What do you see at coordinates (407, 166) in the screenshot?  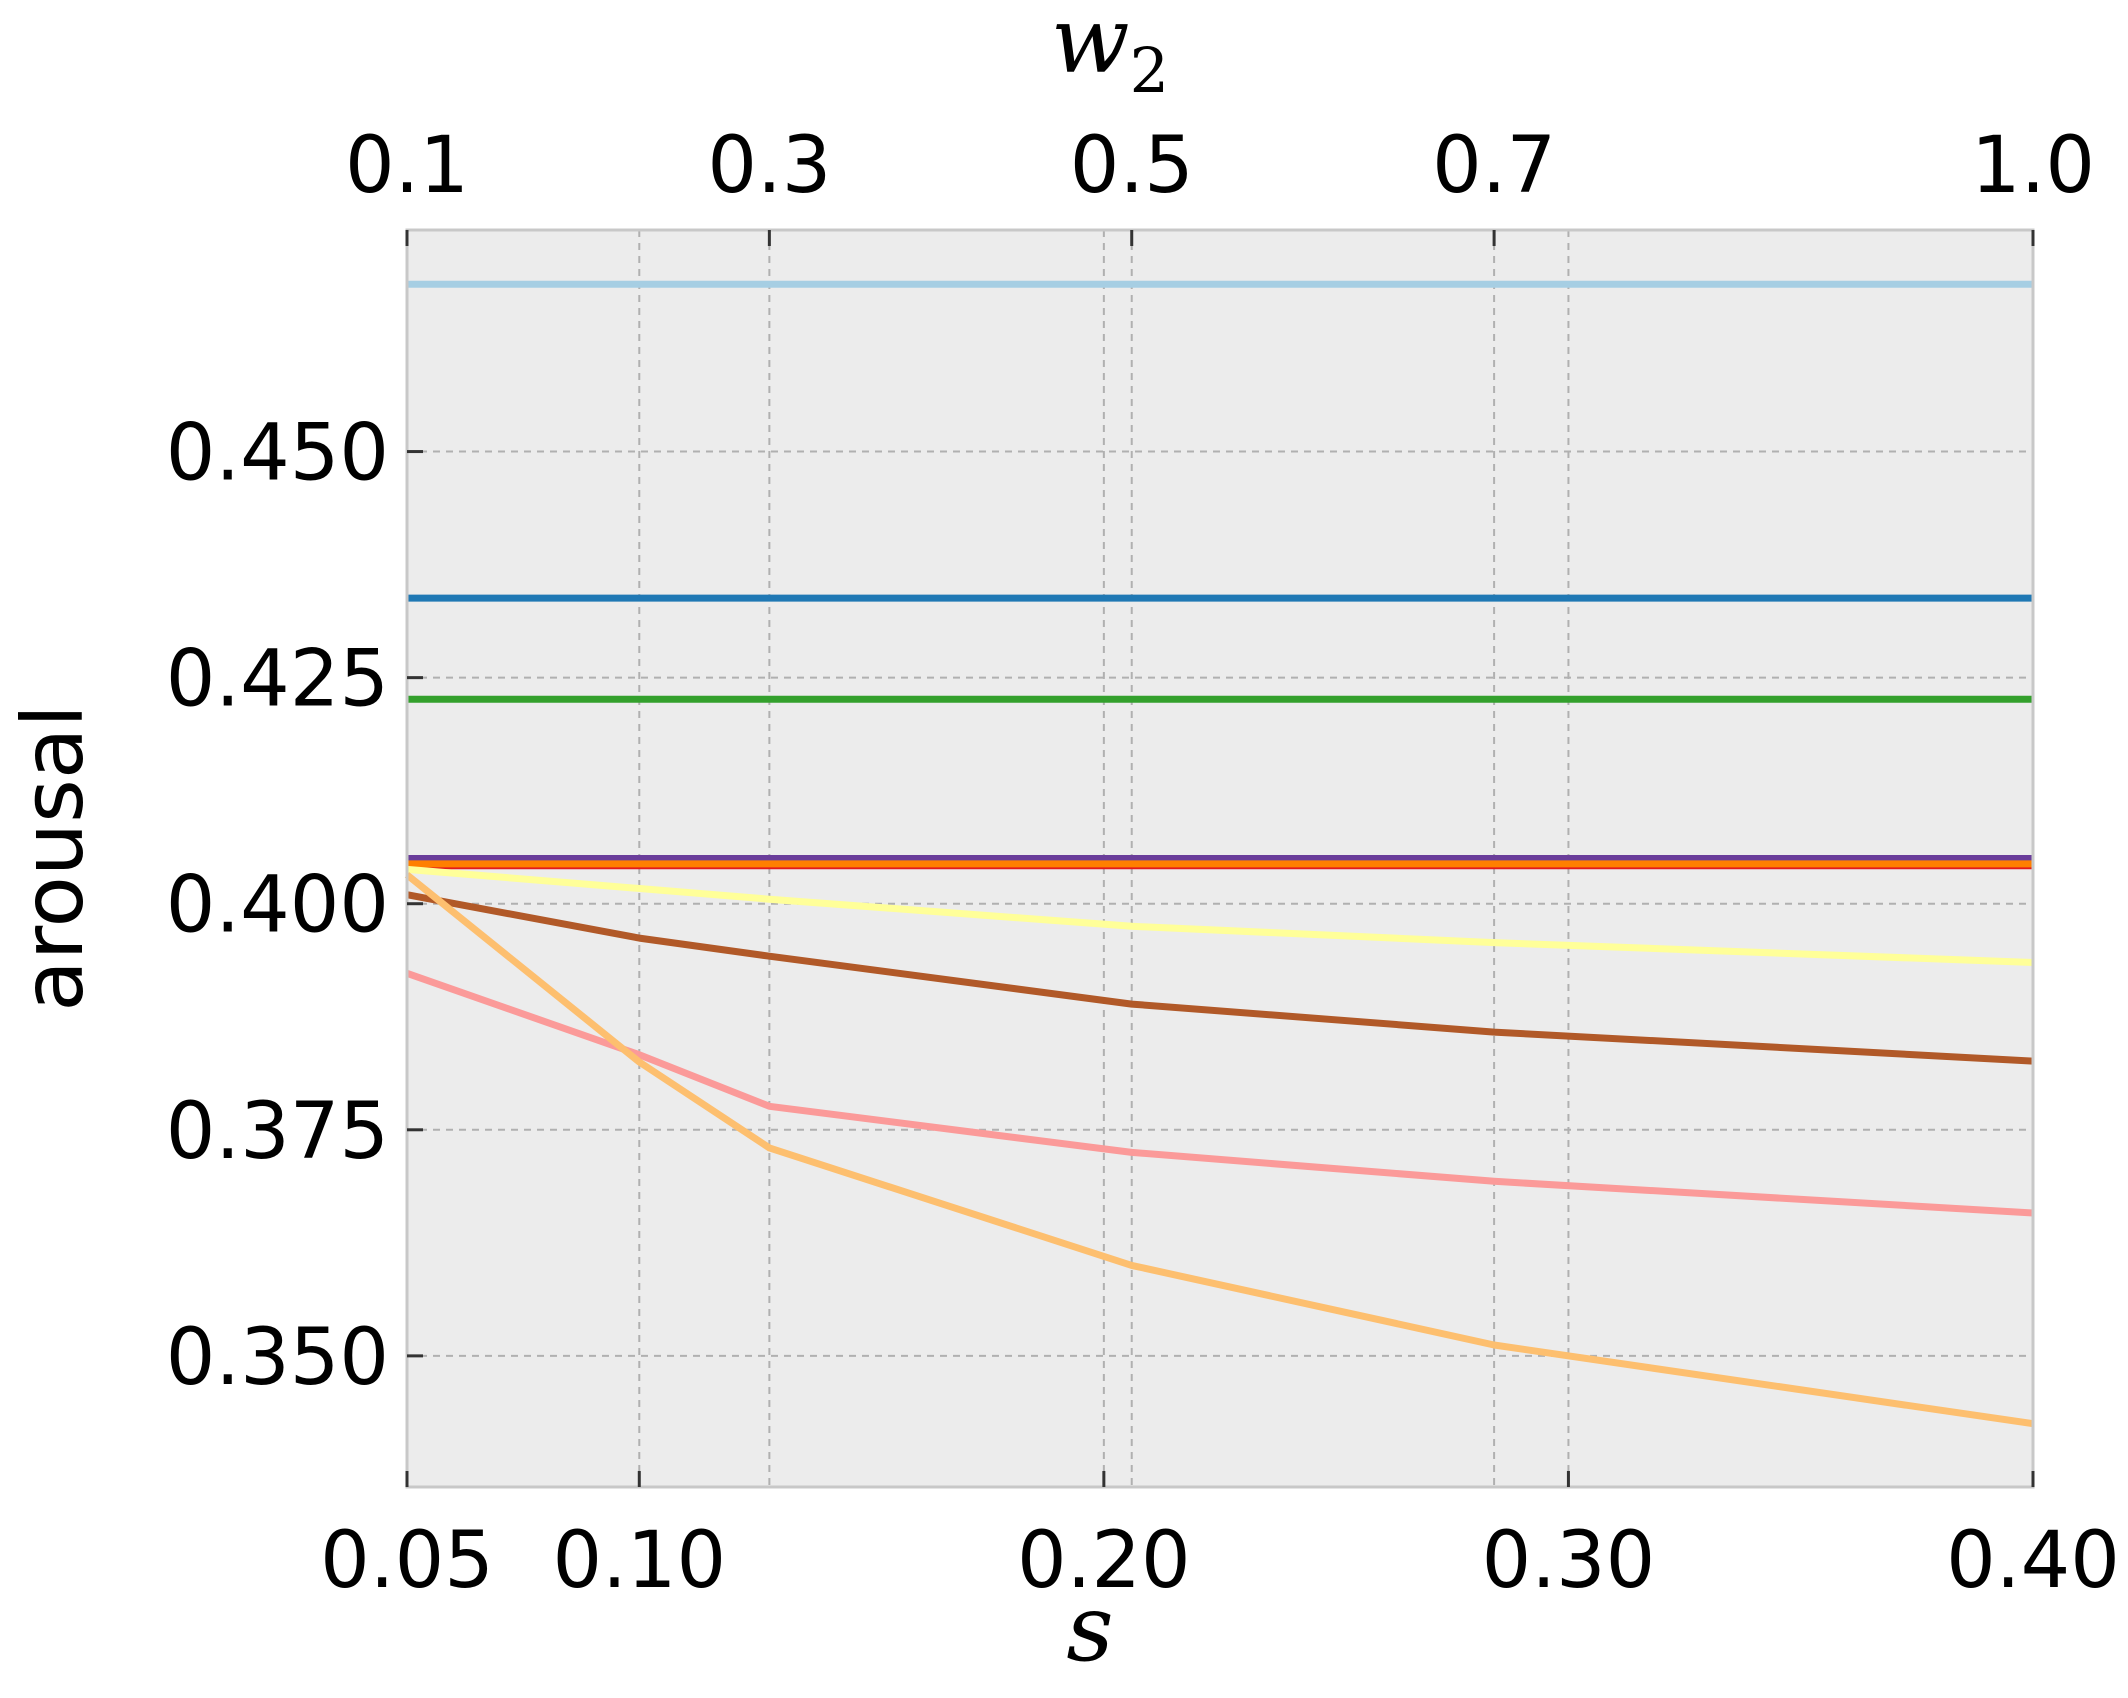 I see `top-x-tick-label: 0.1` at bounding box center [407, 166].